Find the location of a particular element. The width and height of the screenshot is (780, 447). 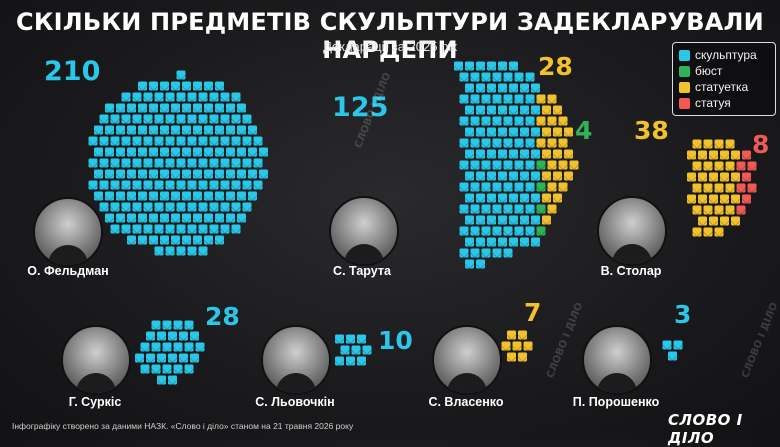

legend-item-sculpture: скульптура is located at coordinates (724, 55).